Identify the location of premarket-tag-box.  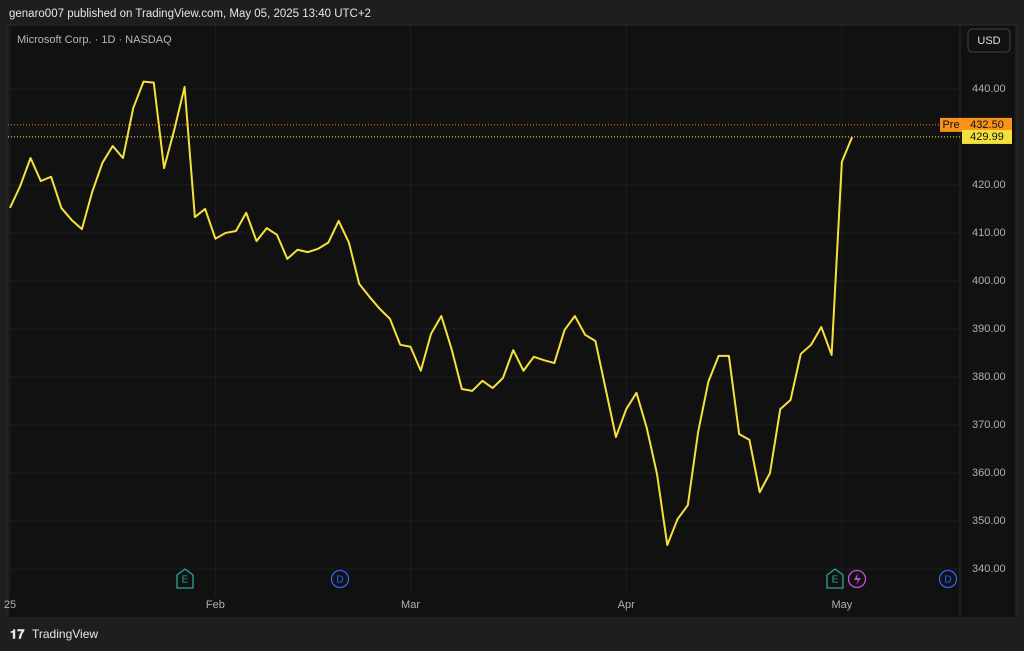
(951, 124).